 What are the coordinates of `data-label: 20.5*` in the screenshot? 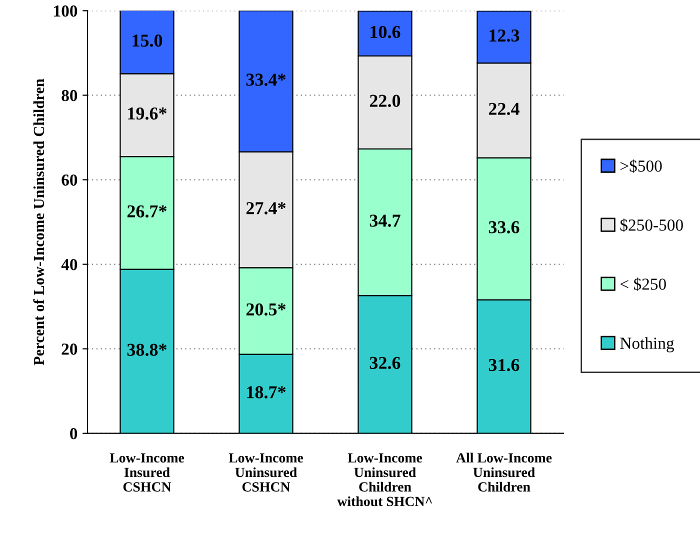 It's located at (266, 309).